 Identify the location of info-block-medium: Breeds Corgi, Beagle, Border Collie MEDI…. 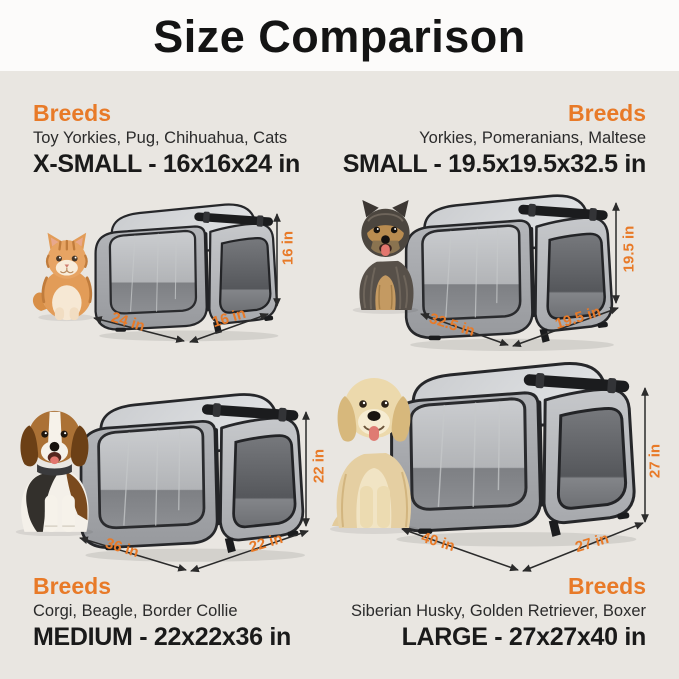
(162, 612).